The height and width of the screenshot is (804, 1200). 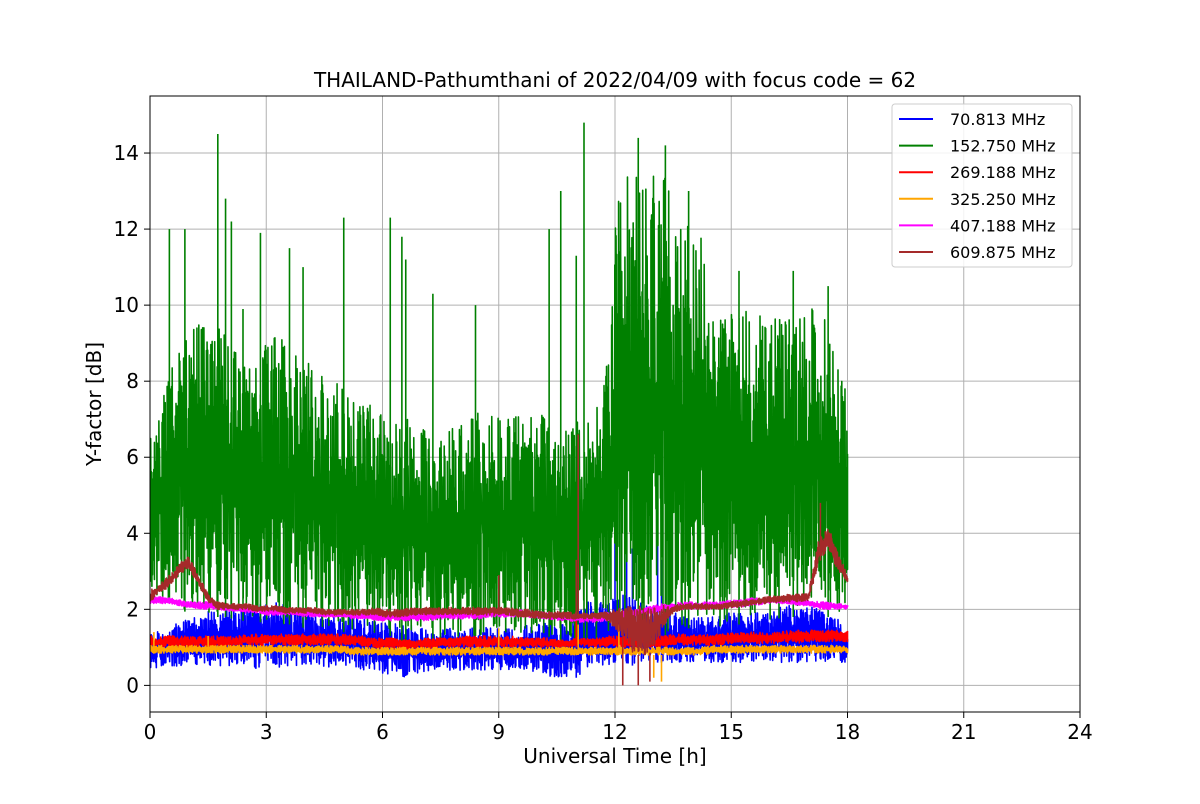 What do you see at coordinates (997, 119) in the screenshot?
I see `legend-label-1: 70.813 MHz` at bounding box center [997, 119].